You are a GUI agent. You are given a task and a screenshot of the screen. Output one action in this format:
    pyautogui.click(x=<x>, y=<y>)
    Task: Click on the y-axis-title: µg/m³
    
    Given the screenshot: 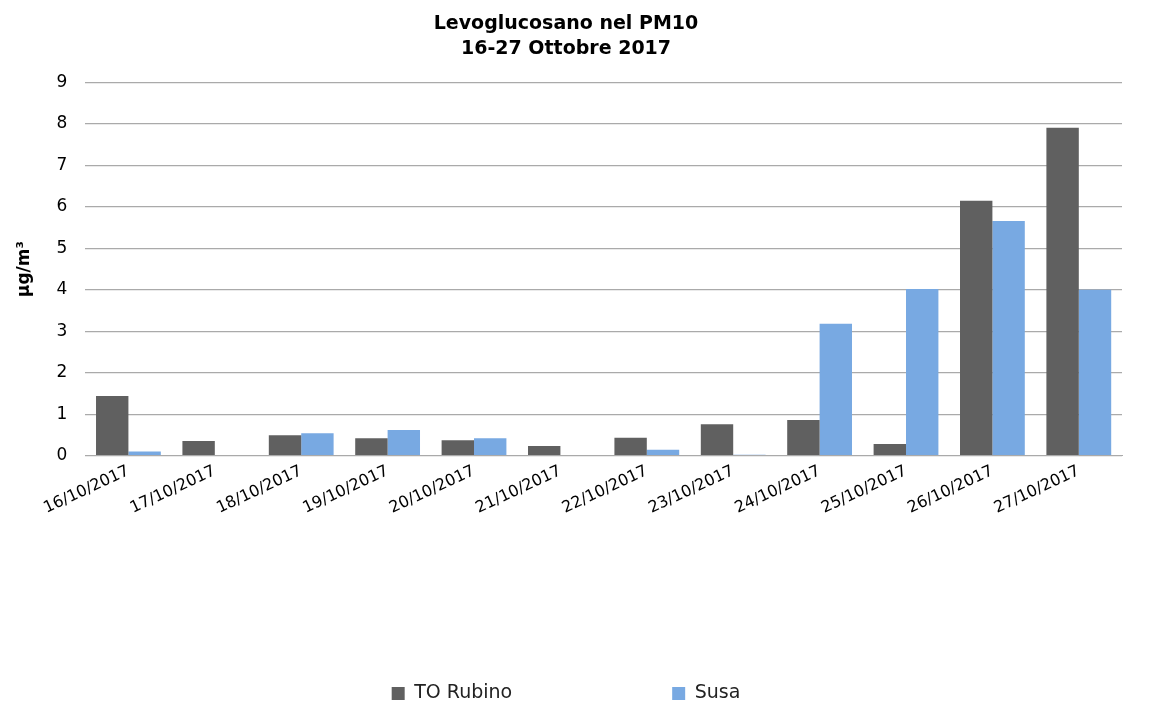 What is the action you would take?
    pyautogui.click(x=22, y=269)
    